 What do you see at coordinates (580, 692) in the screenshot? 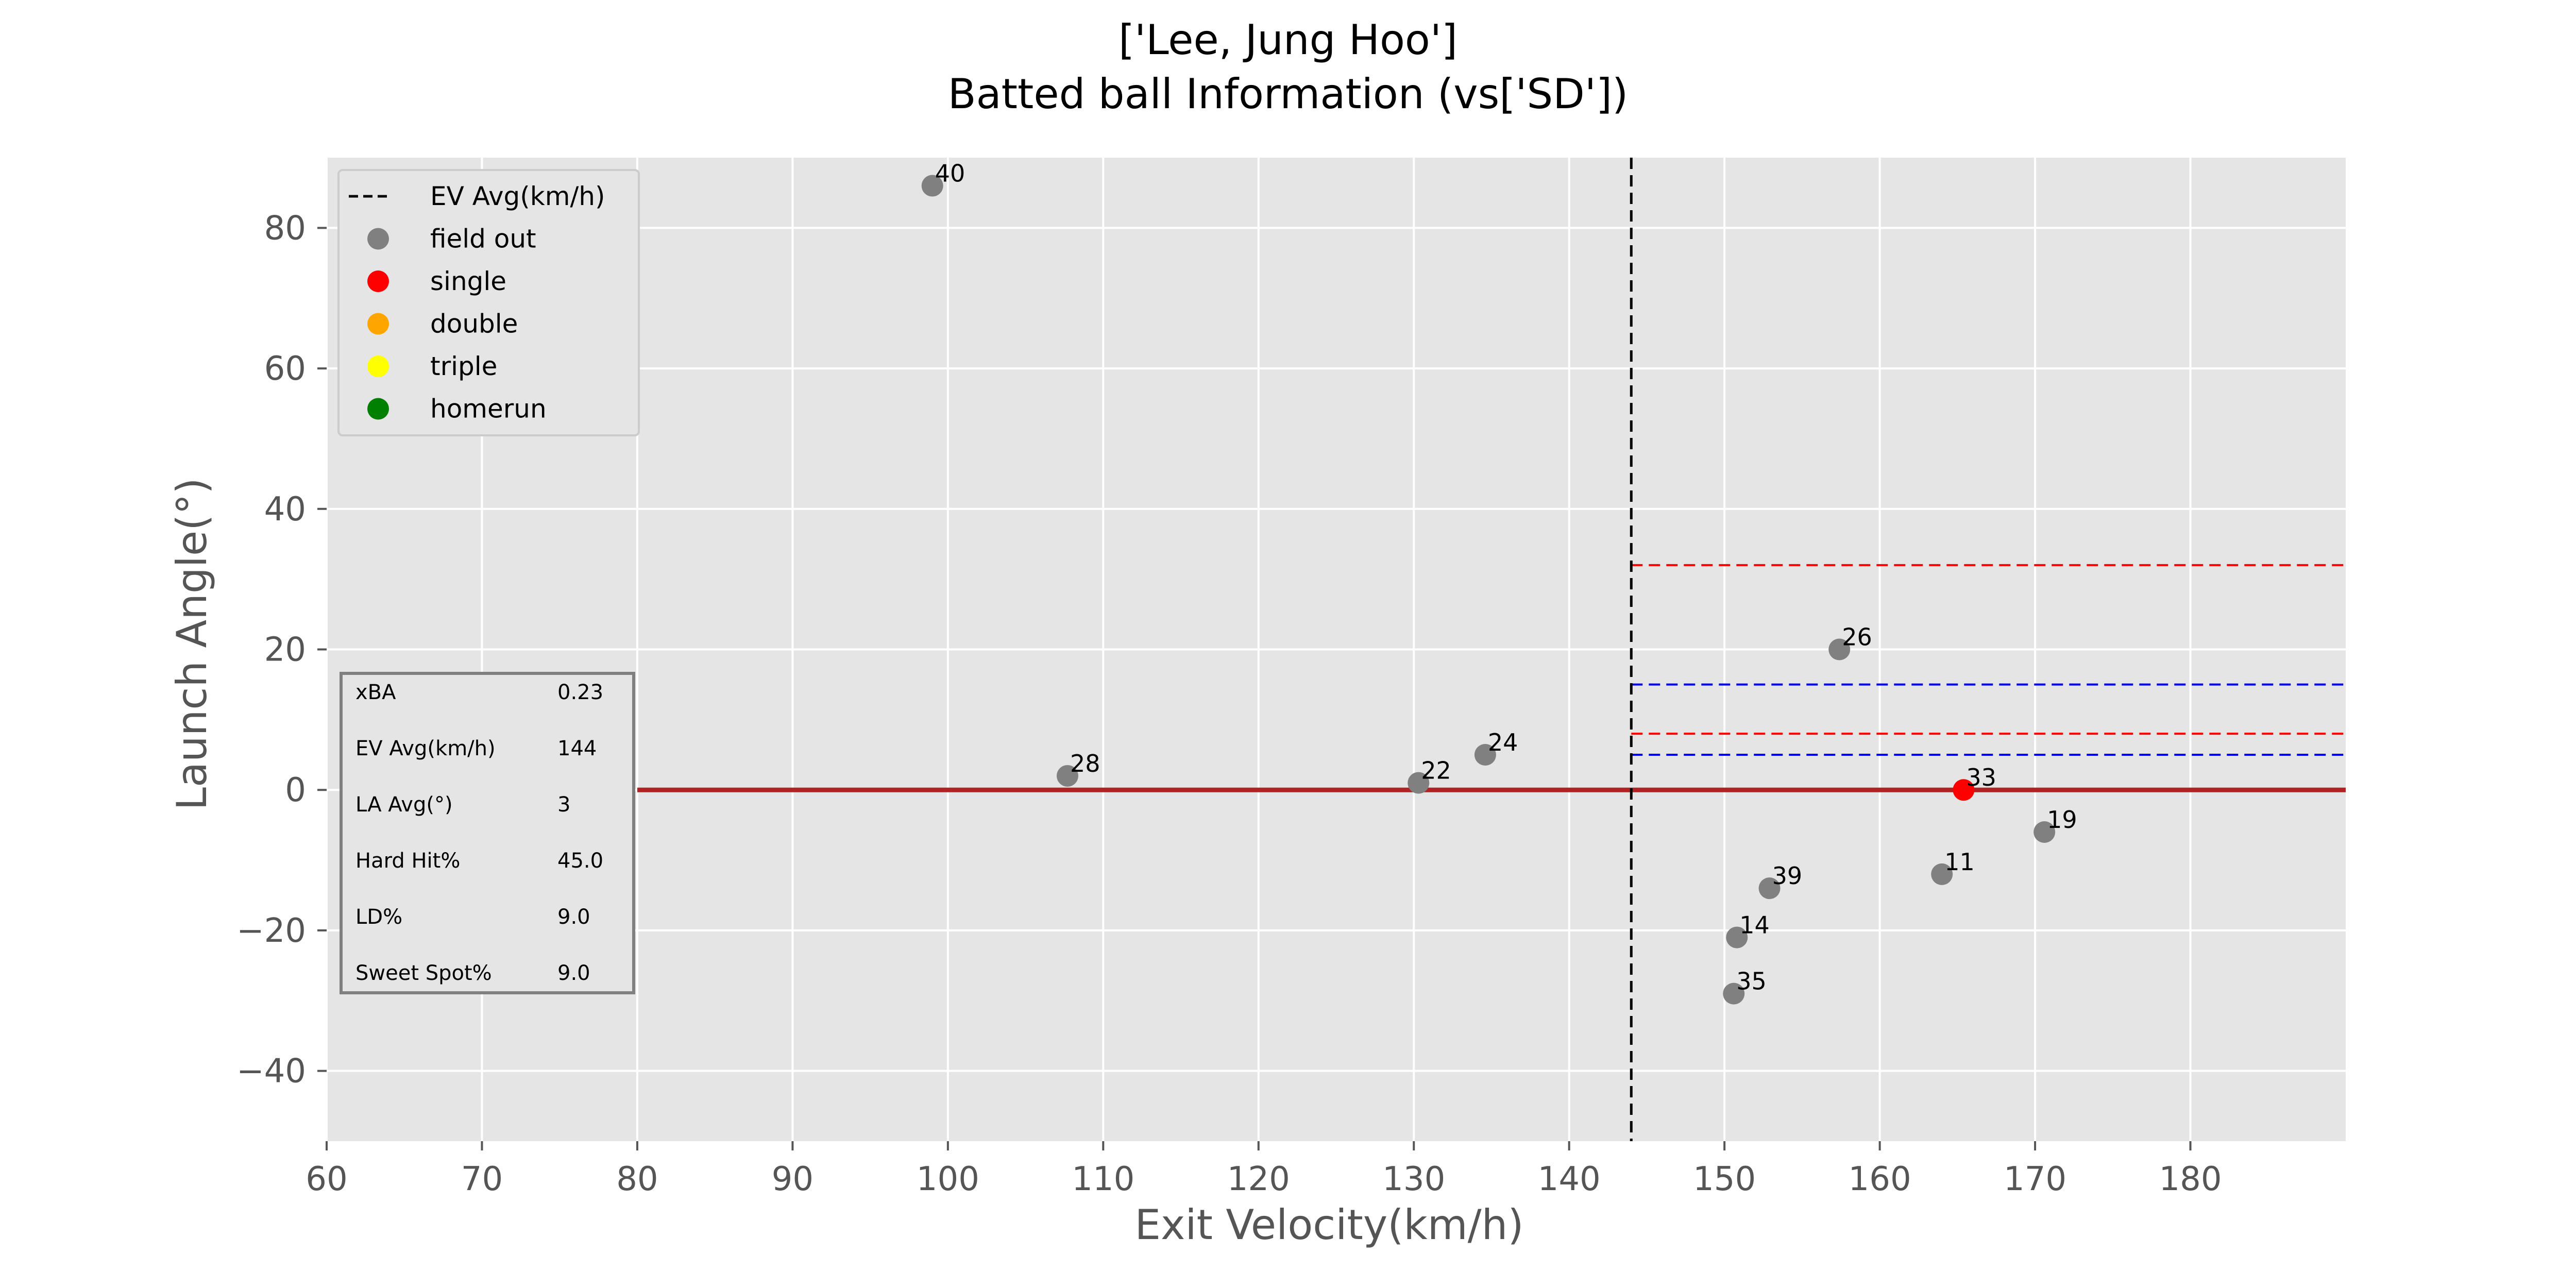
I see `stats-value: 0.23` at bounding box center [580, 692].